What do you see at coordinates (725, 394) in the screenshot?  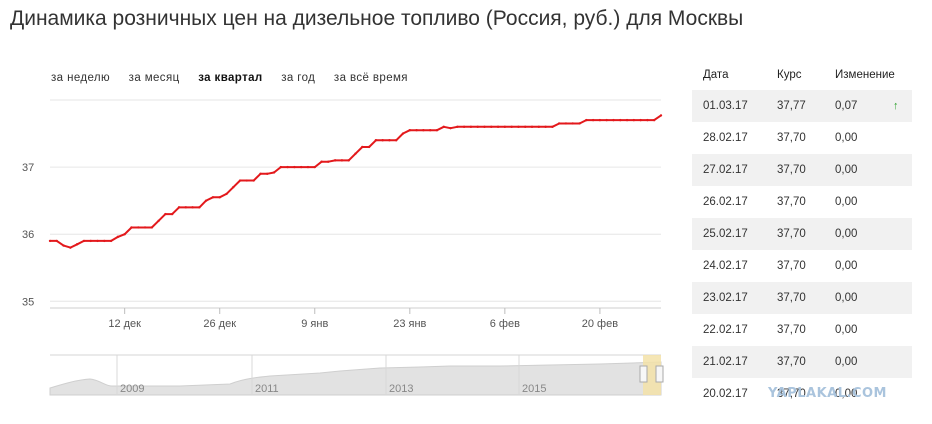 I see `date-cell: 20.02.17` at bounding box center [725, 394].